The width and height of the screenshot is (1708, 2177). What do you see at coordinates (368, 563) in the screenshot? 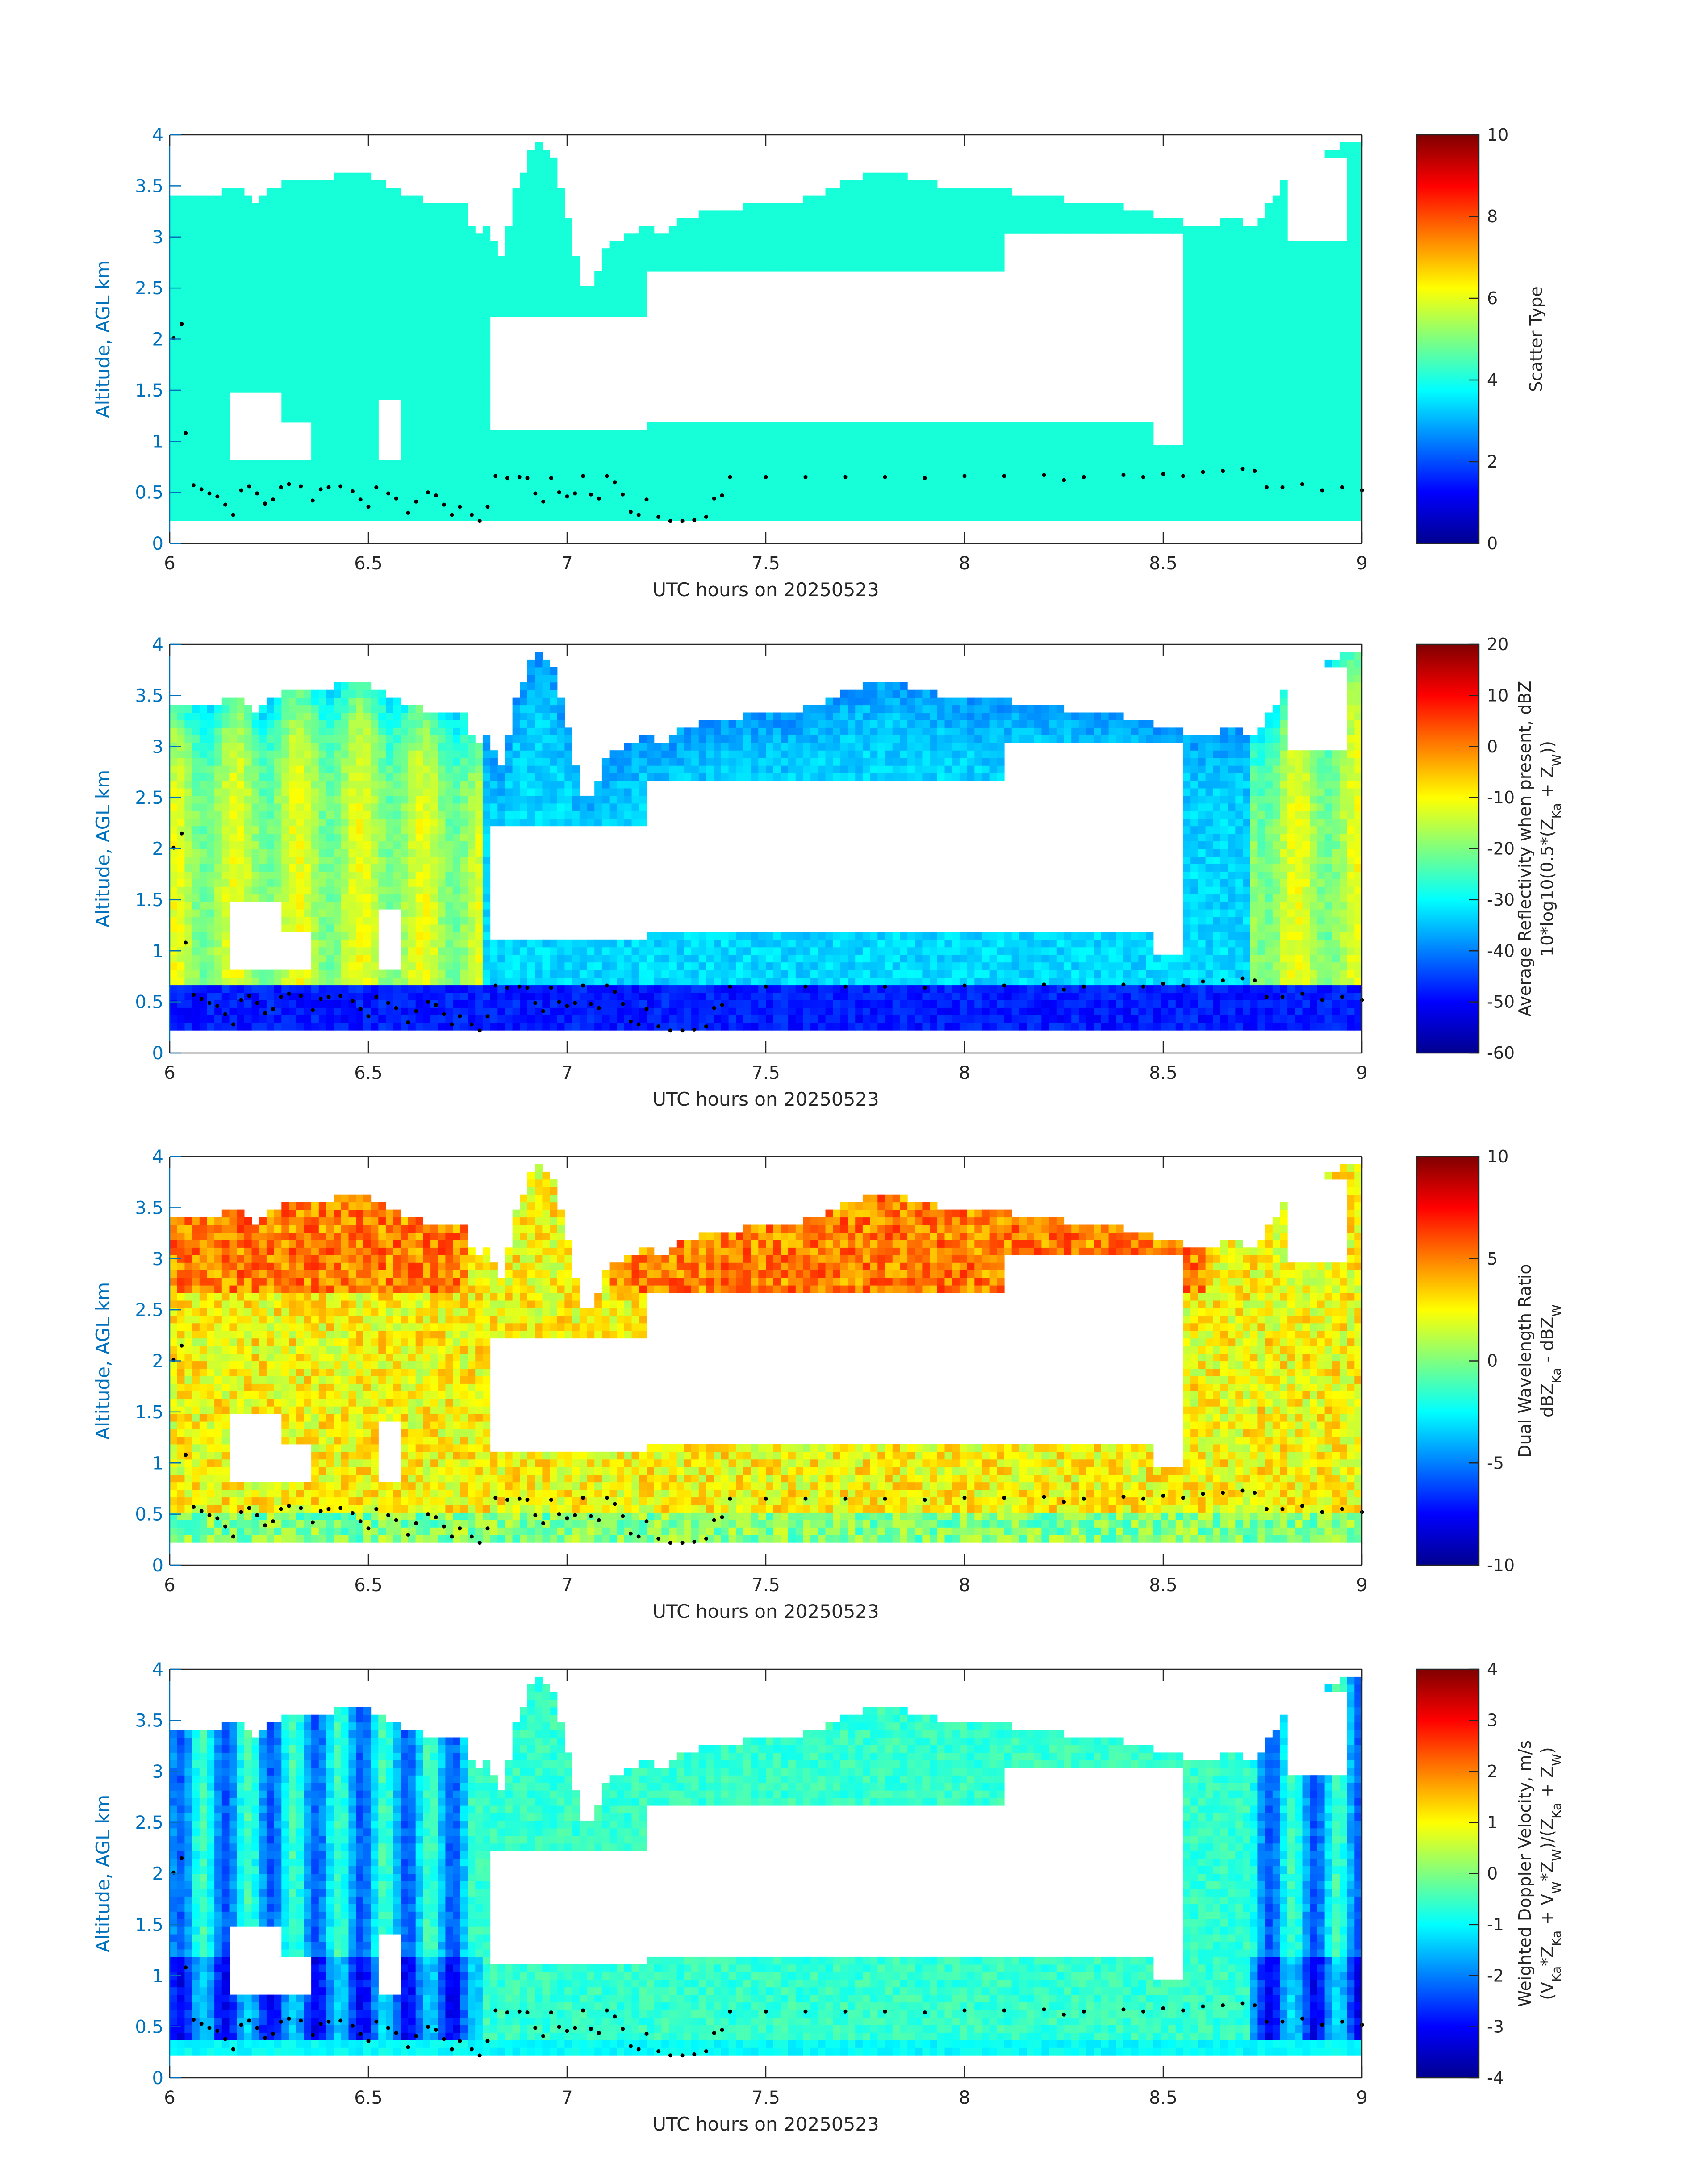
I see `x-tick-label: 6.5` at bounding box center [368, 563].